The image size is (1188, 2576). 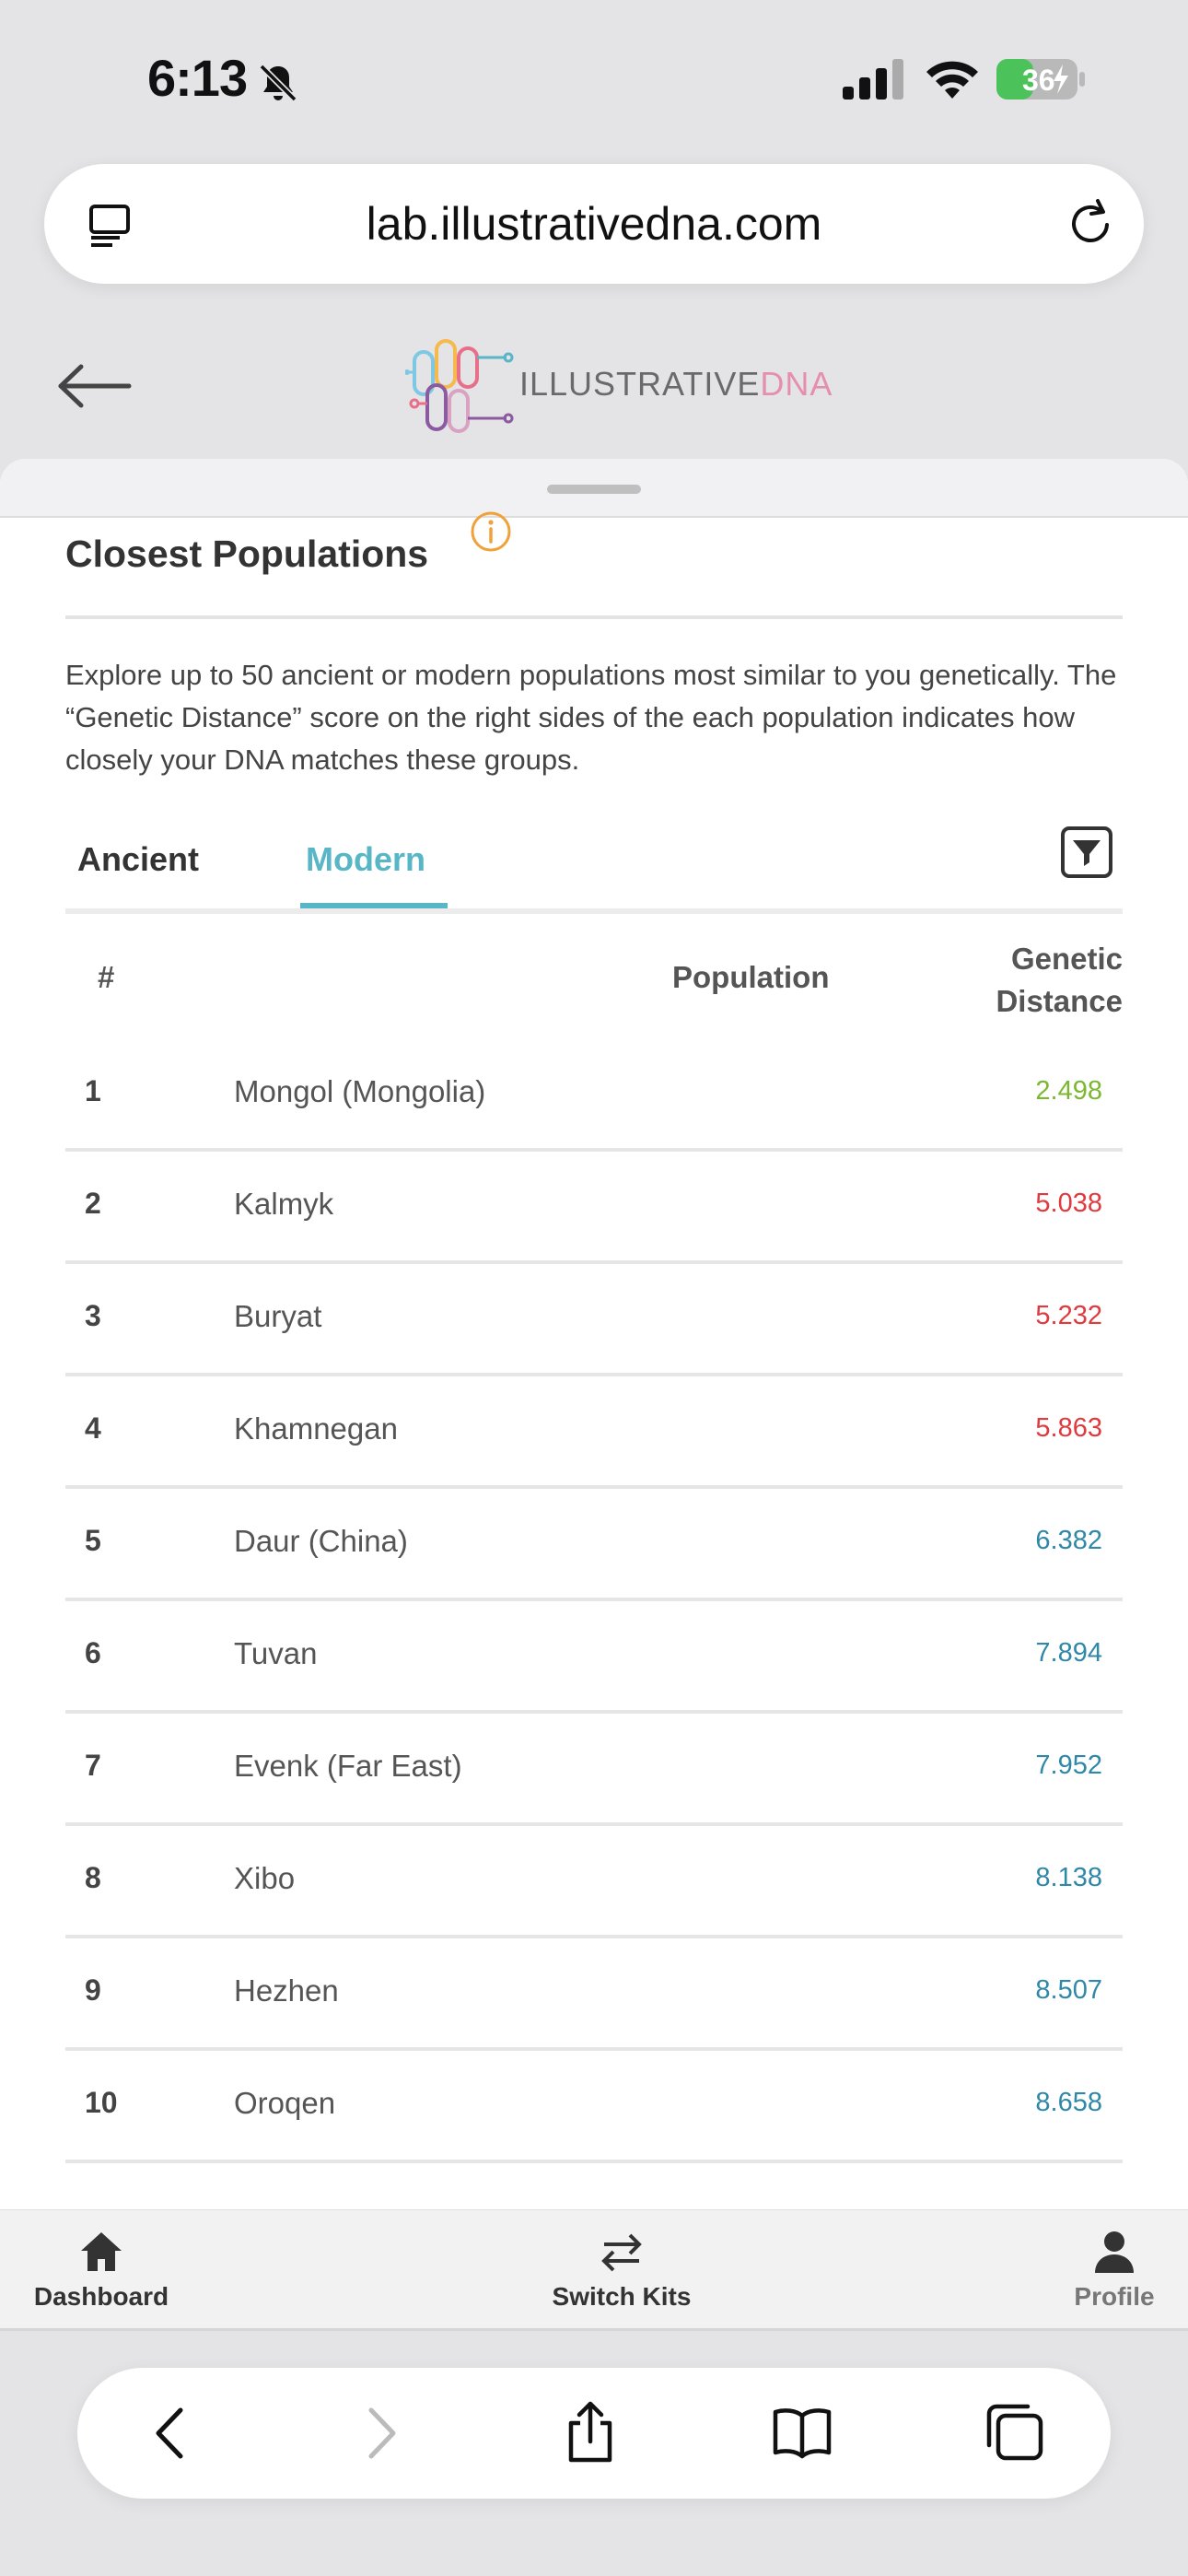 I want to click on row-population-name: Daur (China), so click(x=321, y=1541).